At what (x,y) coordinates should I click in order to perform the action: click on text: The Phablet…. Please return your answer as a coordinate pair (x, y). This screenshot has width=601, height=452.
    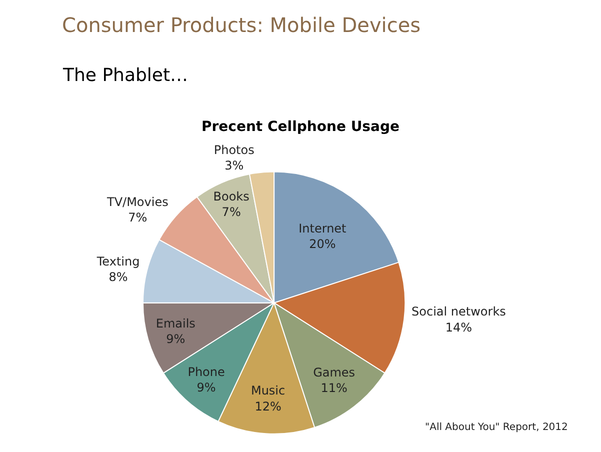
    Looking at the image, I should click on (125, 75).